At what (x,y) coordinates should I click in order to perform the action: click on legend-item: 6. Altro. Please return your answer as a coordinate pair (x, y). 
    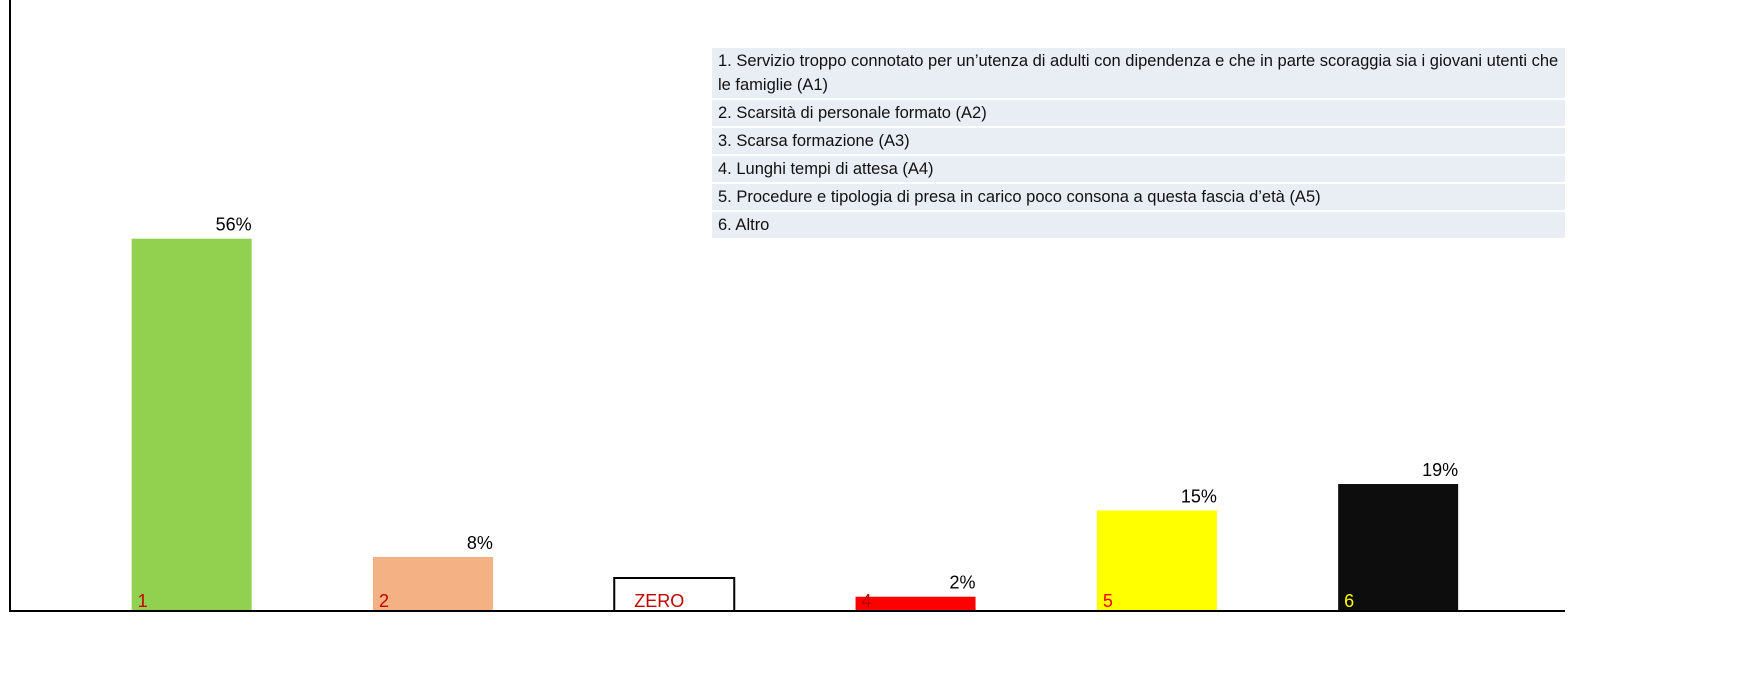
    Looking at the image, I should click on (1138, 226).